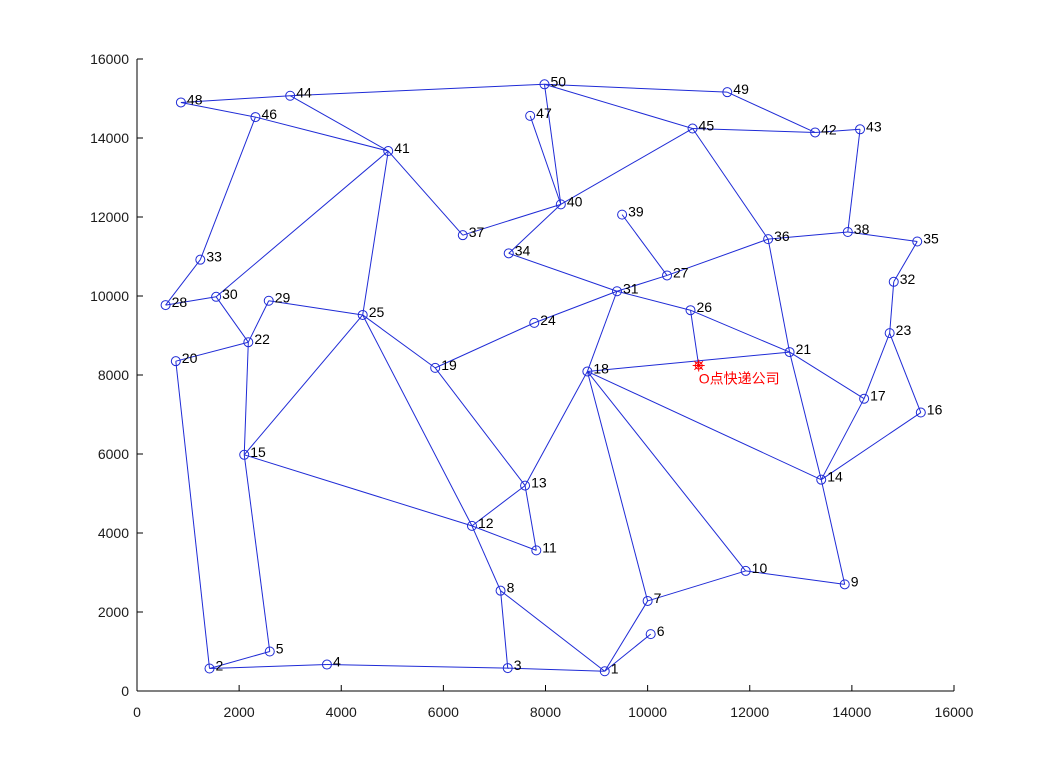 This screenshot has width=1055, height=777. I want to click on node-label-23: 23, so click(904, 330).